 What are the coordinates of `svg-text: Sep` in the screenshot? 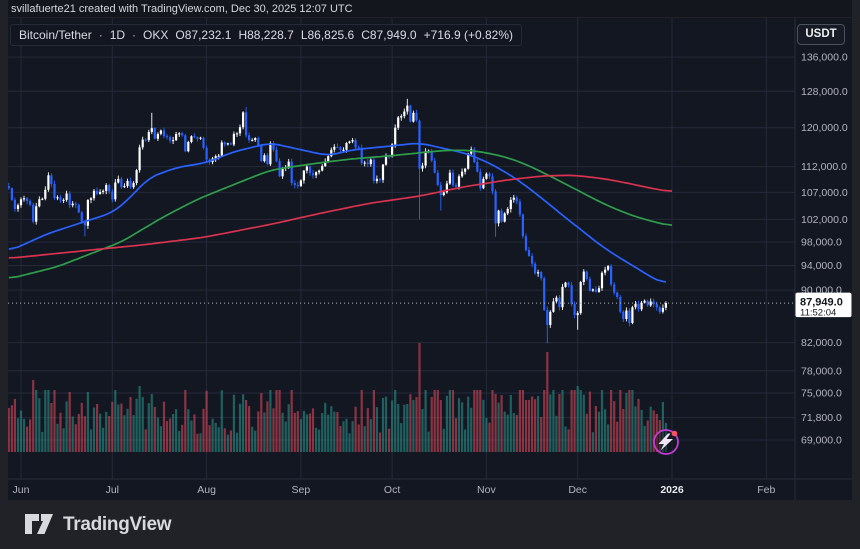 It's located at (301, 490).